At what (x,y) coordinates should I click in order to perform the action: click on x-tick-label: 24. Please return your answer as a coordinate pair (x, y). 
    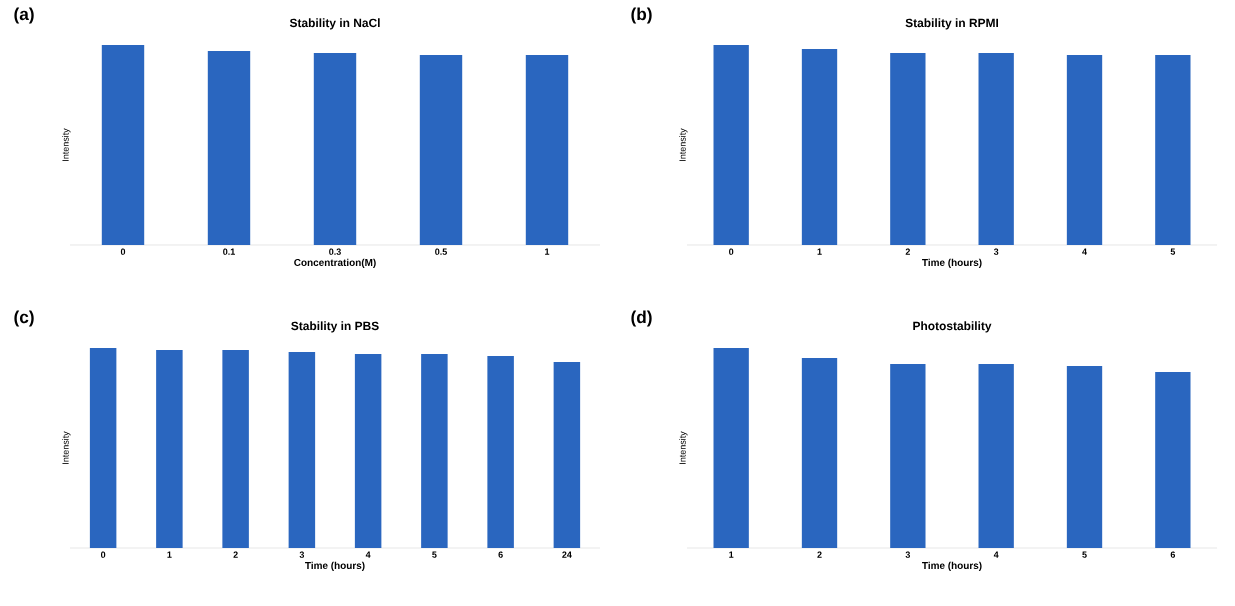
    Looking at the image, I should click on (567, 554).